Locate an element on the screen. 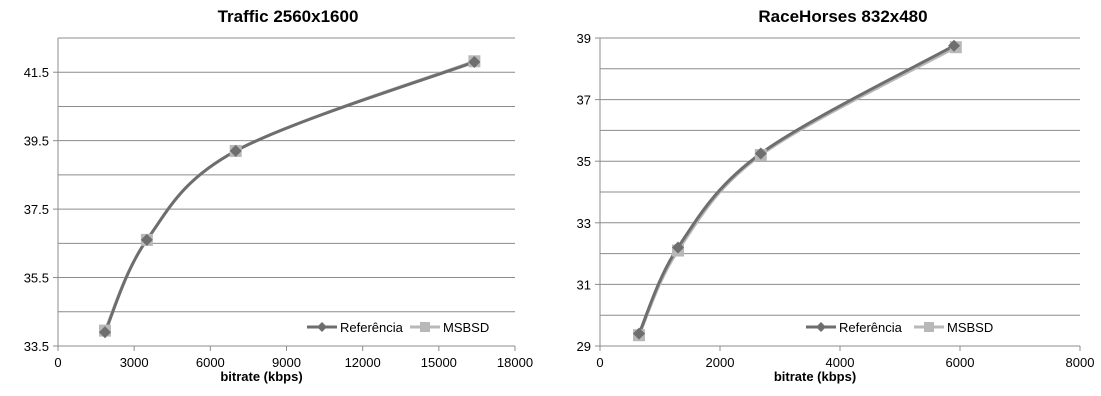 This screenshot has width=1101, height=396. x-tick-label: 2000 is located at coordinates (720, 362).